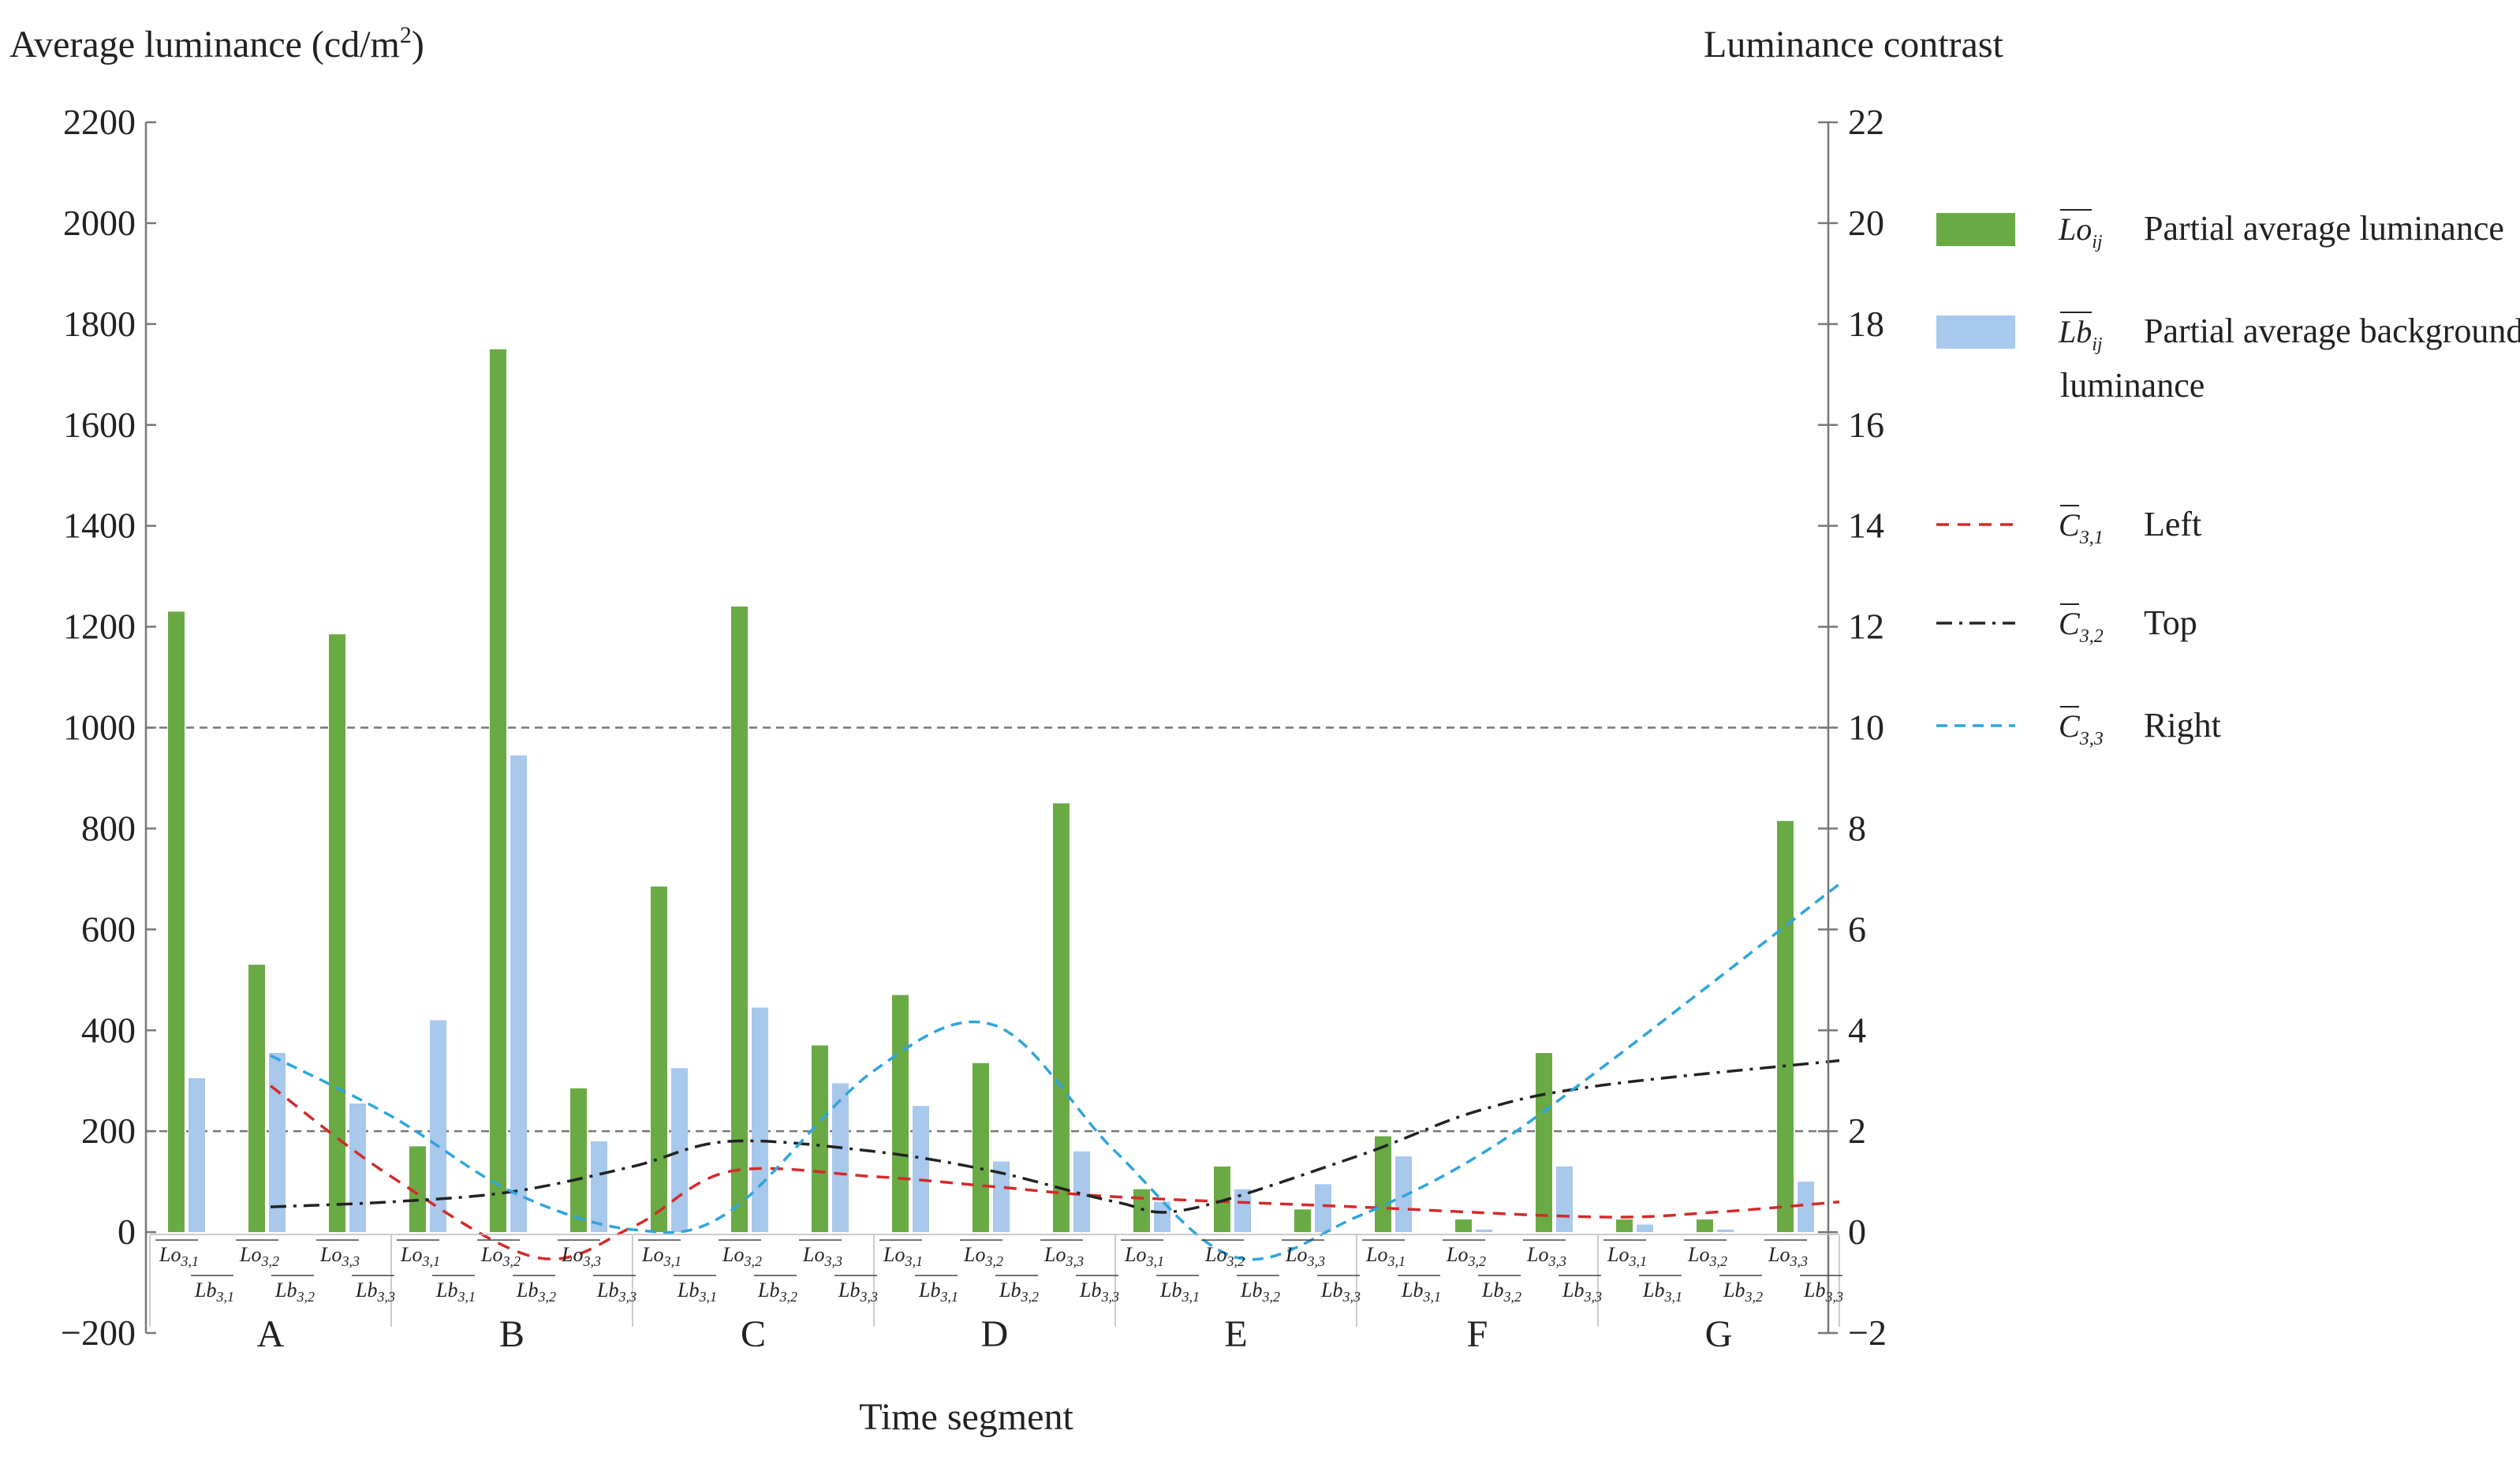  Describe the element at coordinates (214, 1292) in the screenshot. I see `x-sub-lb-0: Lb3,1` at that location.